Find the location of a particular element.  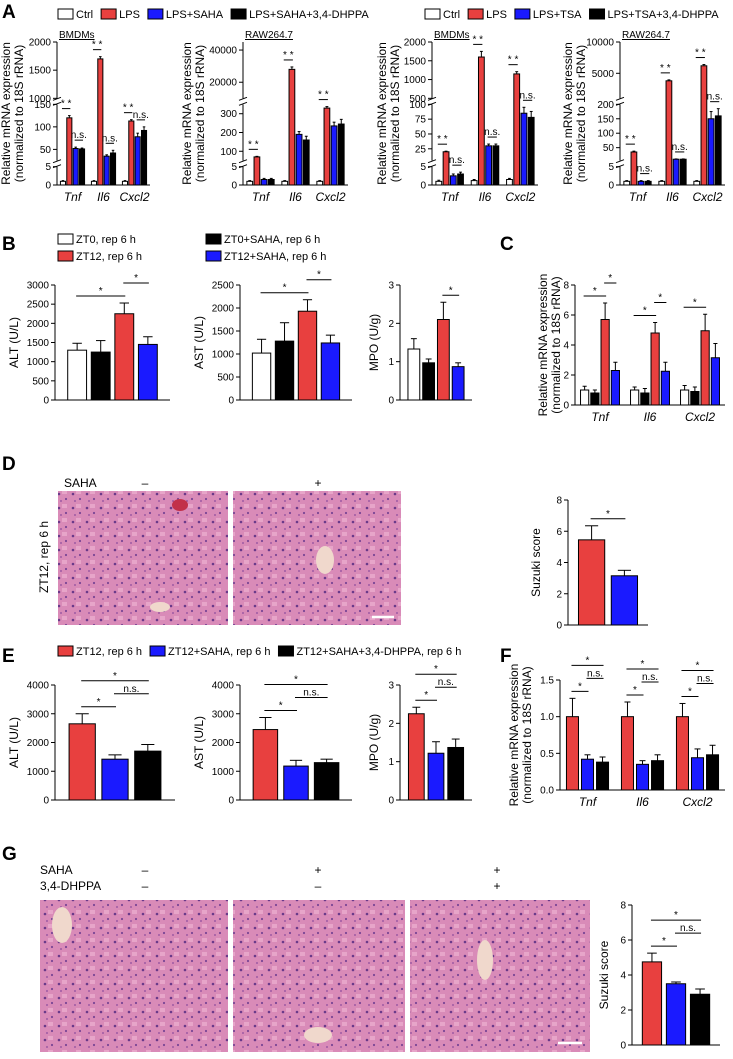

panel-label: C is located at coordinates (507, 244).